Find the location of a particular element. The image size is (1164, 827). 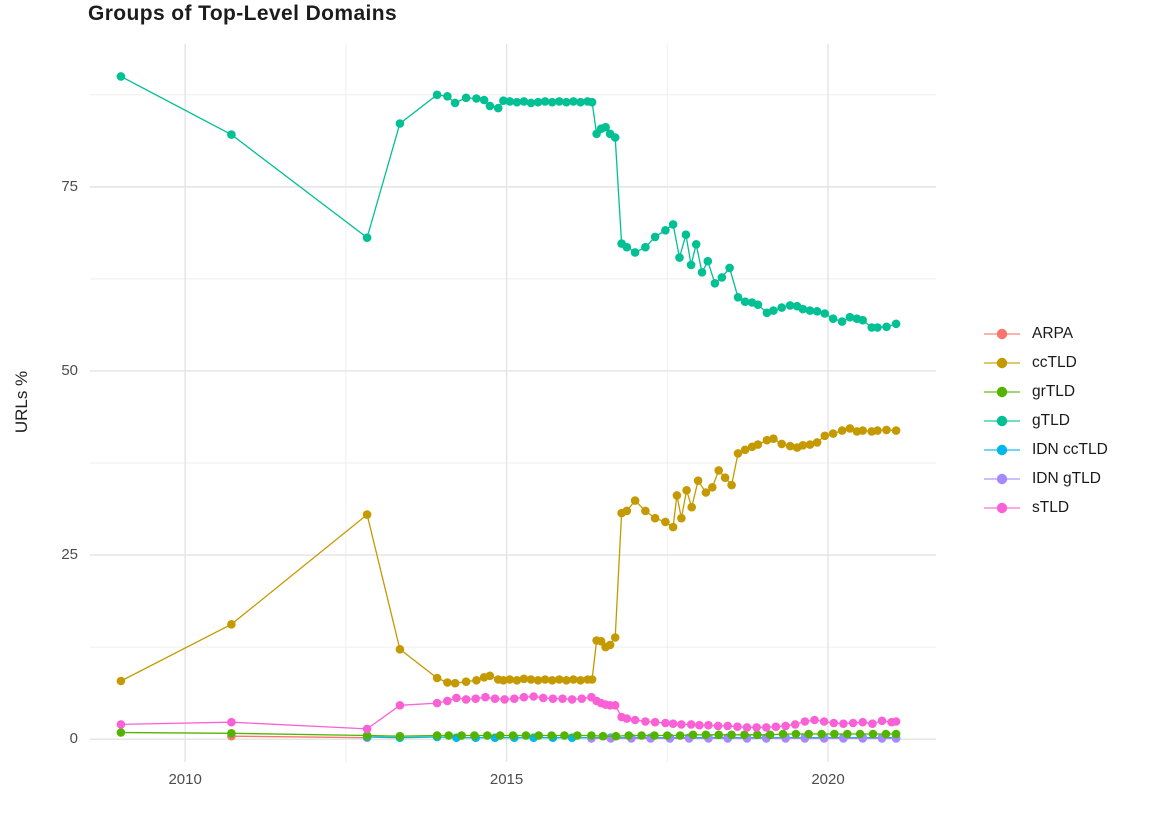

series-grtld is located at coordinates (508, 734).